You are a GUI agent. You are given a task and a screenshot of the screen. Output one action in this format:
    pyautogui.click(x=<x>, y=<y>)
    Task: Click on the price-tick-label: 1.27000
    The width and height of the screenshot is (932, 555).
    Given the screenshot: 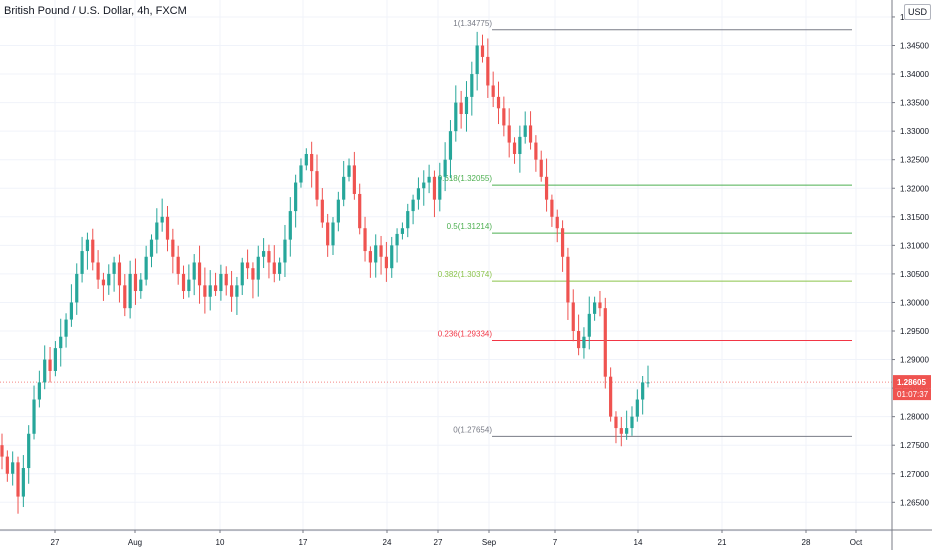 What is the action you would take?
    pyautogui.click(x=914, y=474)
    